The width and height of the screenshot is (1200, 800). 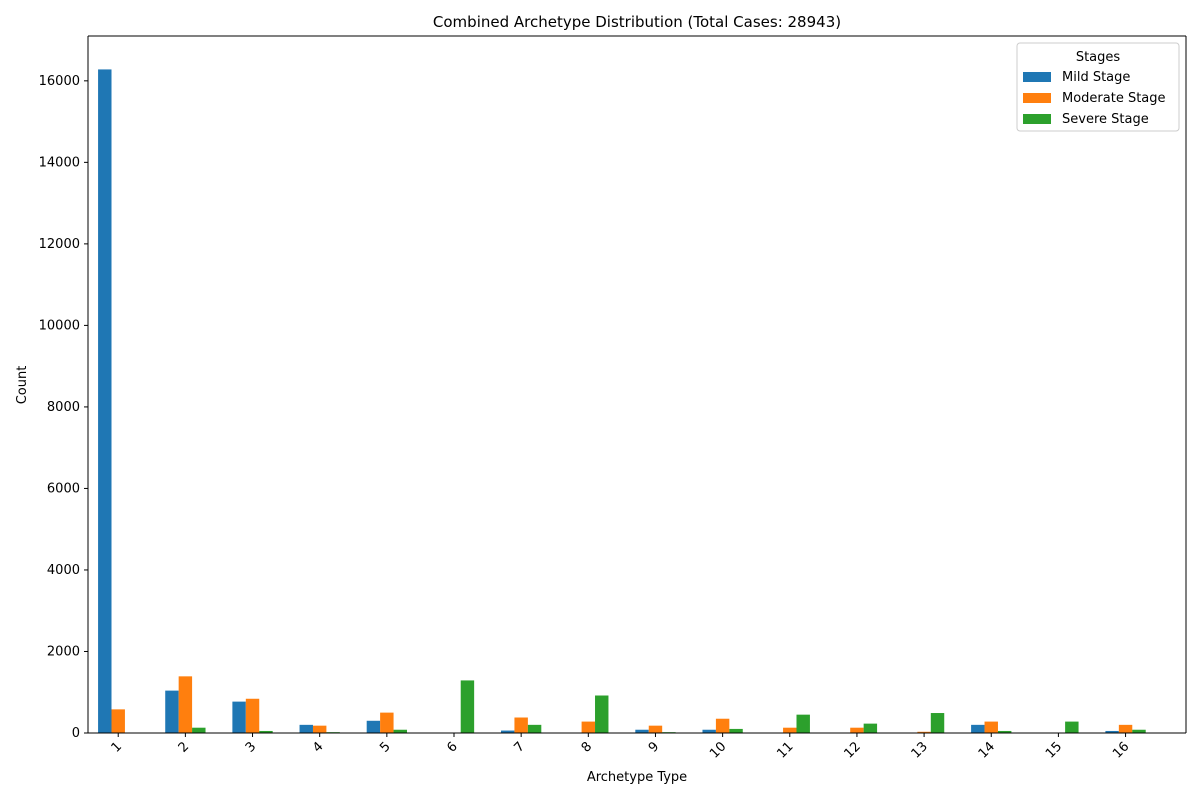 I want to click on y-tick-label: 16000, so click(x=59, y=81).